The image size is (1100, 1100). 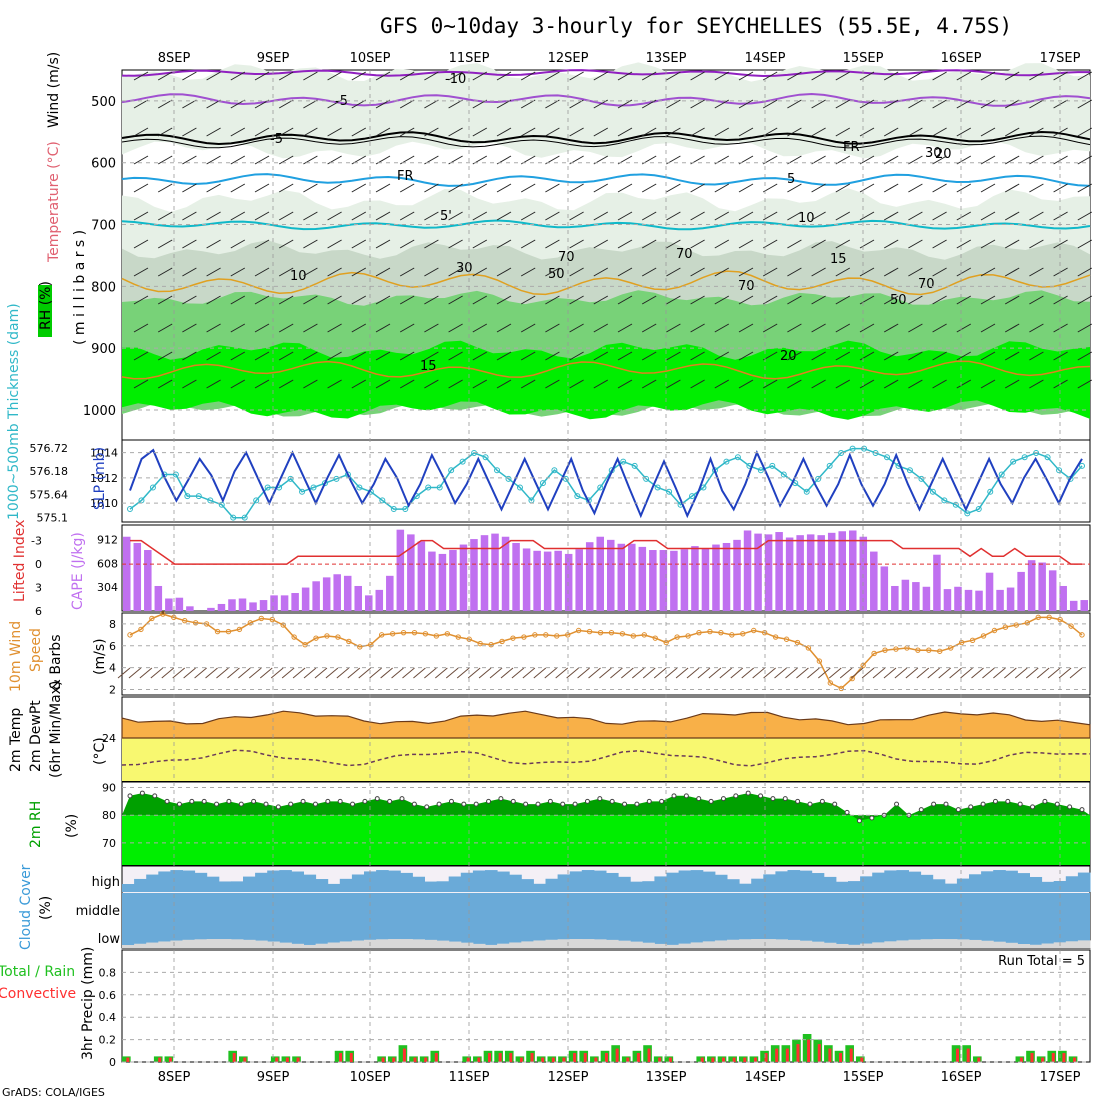 I want to click on date-label-top: 17SEP, so click(x=1060, y=58).